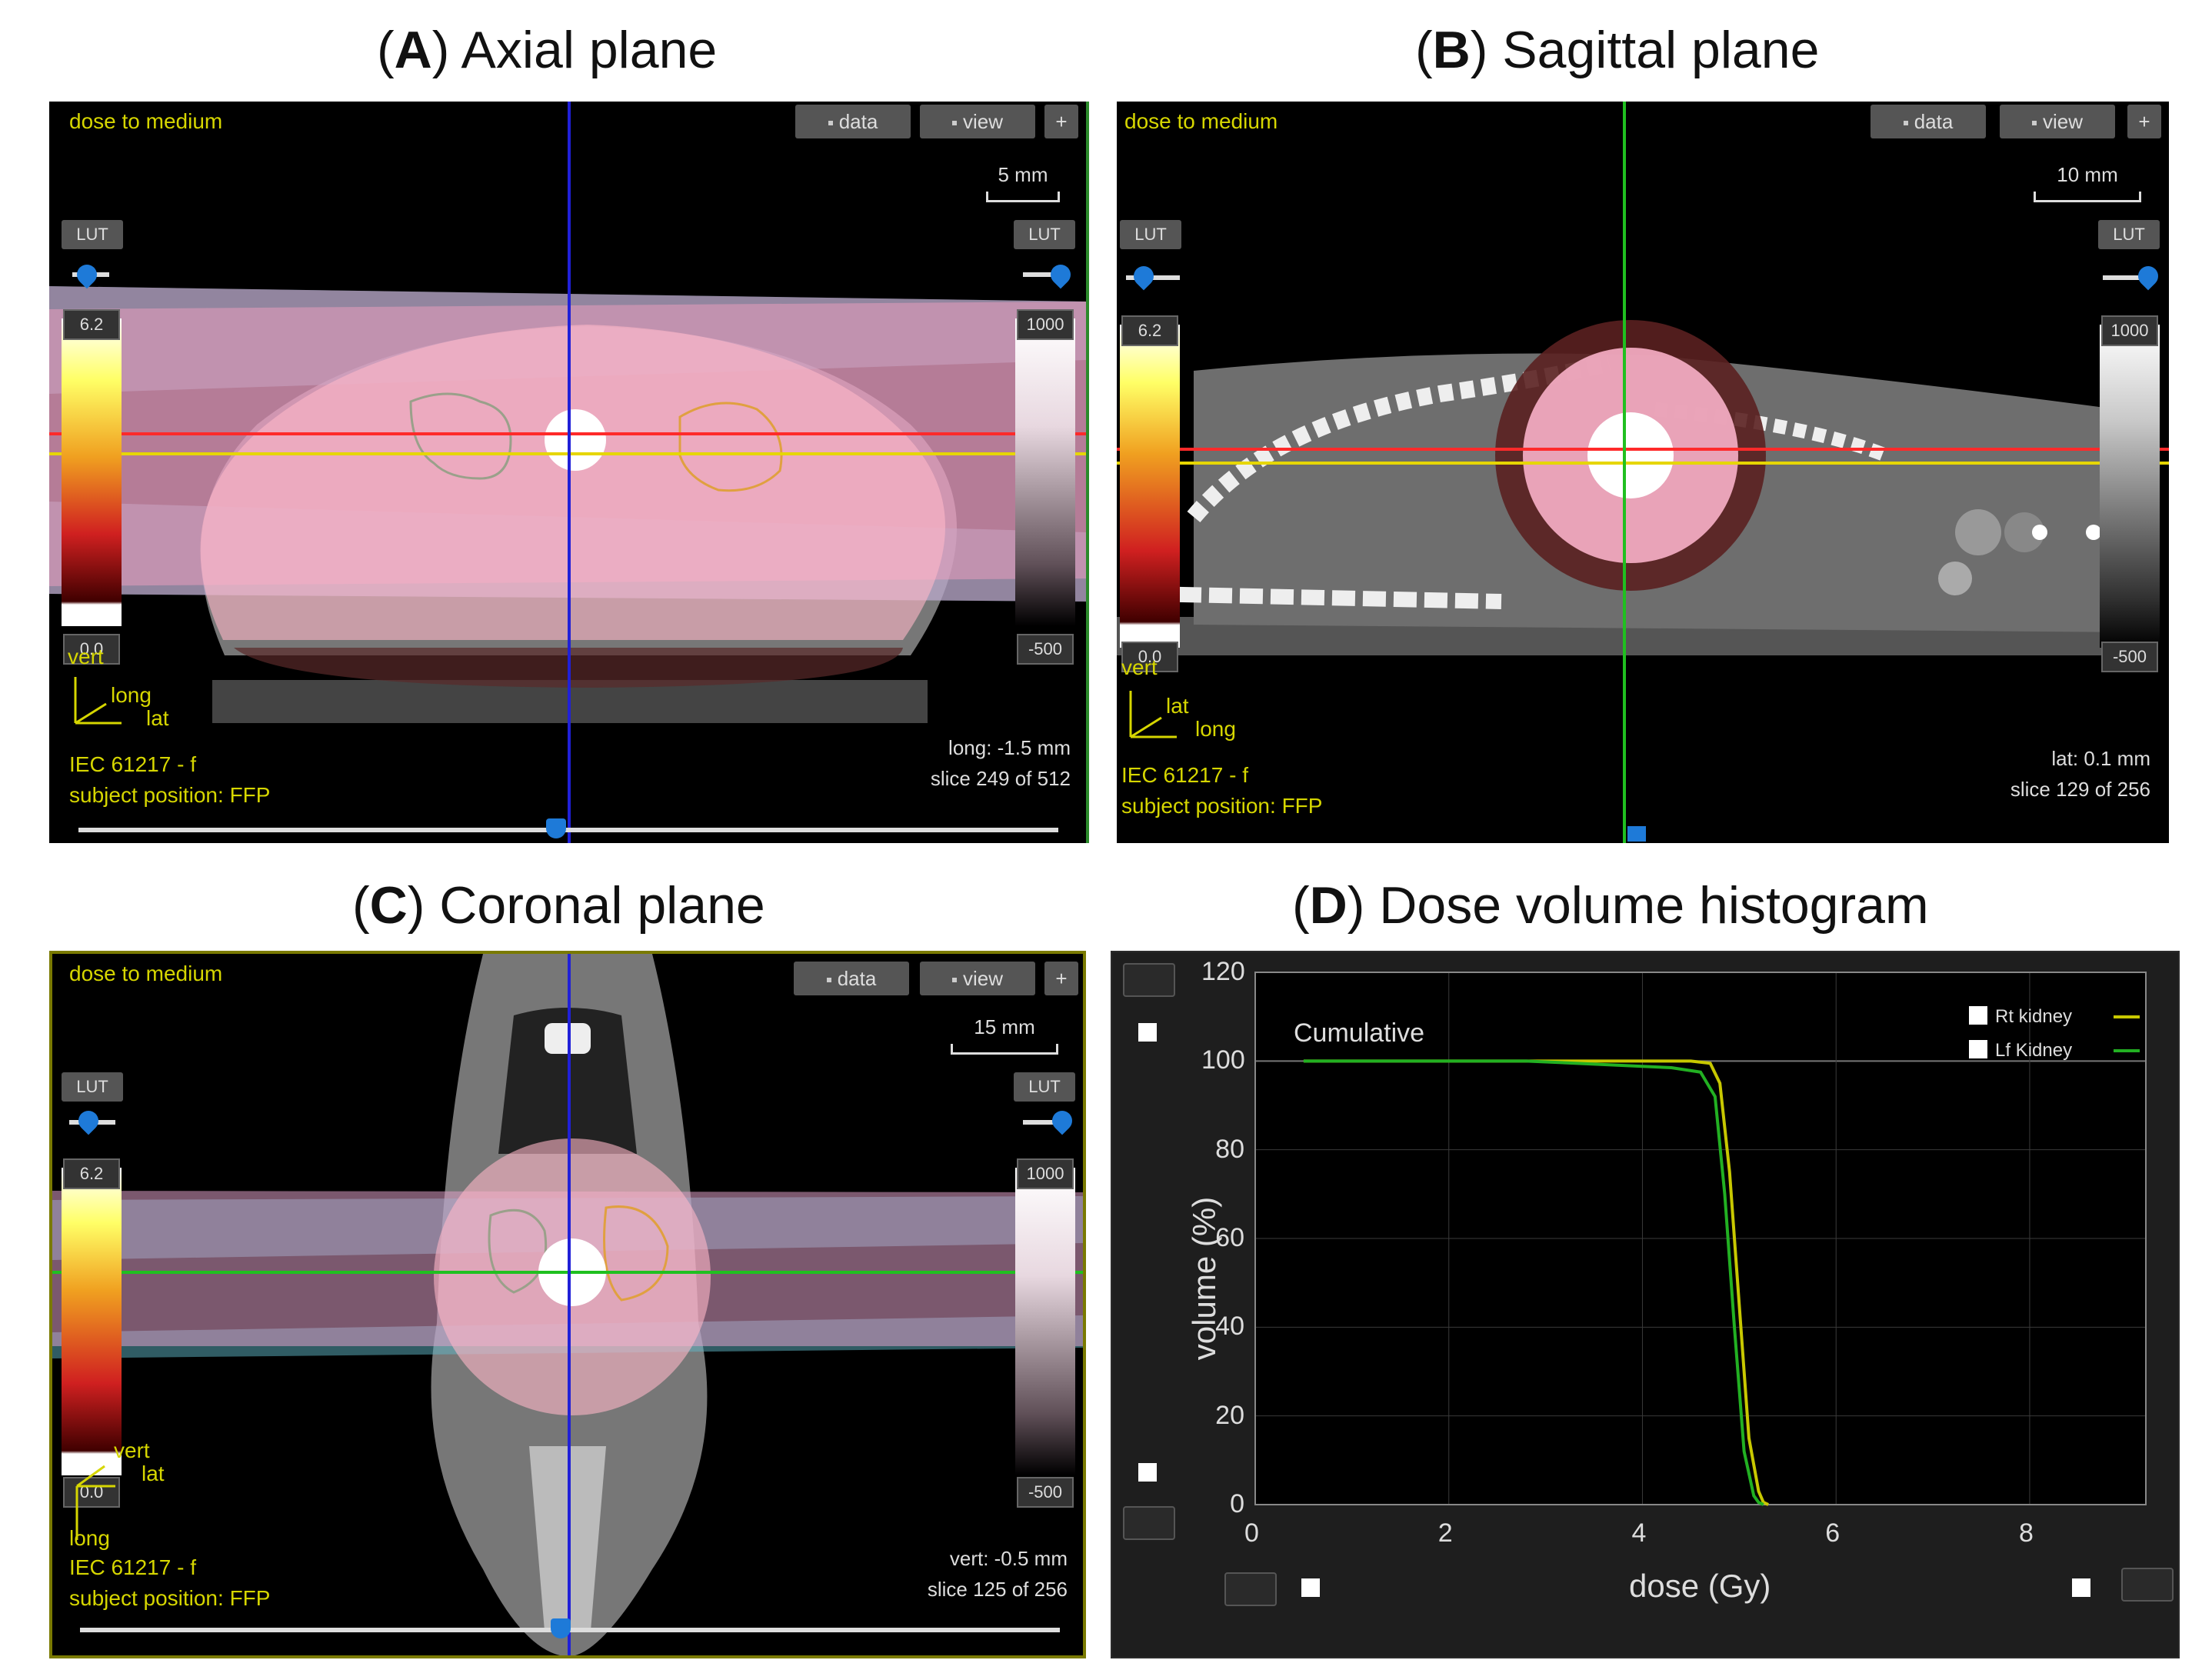  What do you see at coordinates (1223, 1060) in the screenshot?
I see `y-tick-label: 100` at bounding box center [1223, 1060].